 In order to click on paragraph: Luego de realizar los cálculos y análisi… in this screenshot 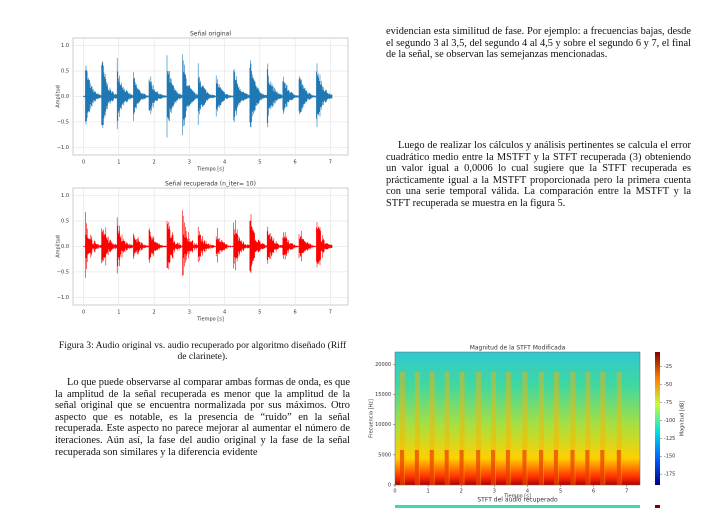, I will do `click(538, 174)`.